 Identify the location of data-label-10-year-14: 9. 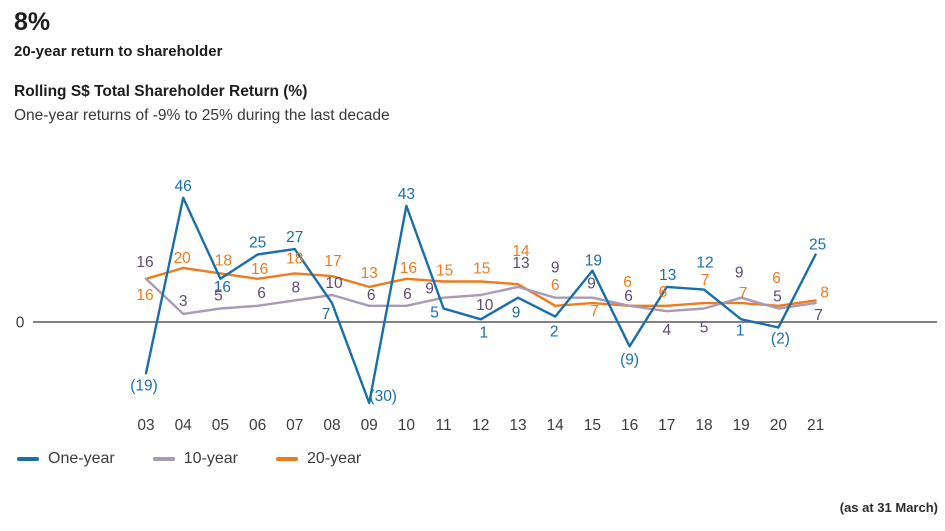
(555, 268).